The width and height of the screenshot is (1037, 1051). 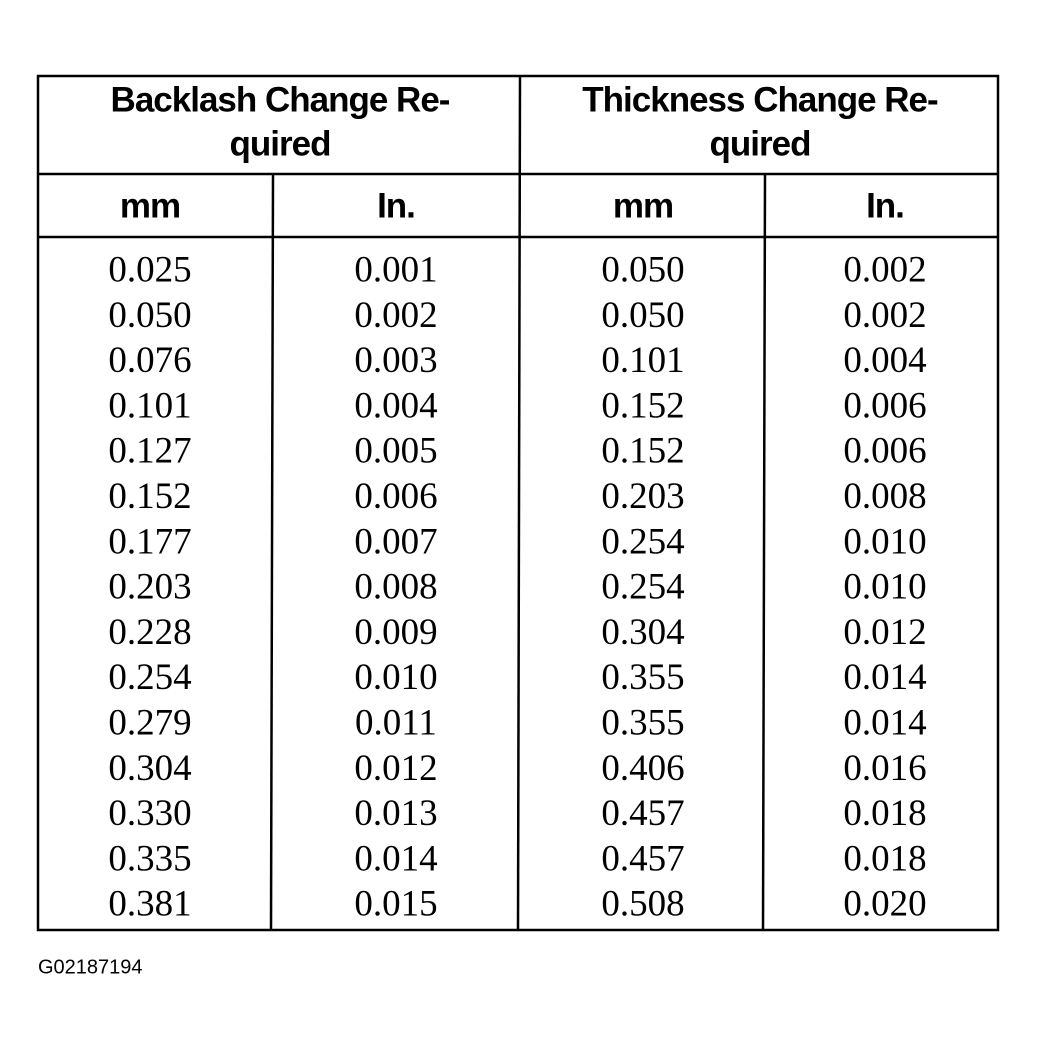 I want to click on table-cell: 0.001, so click(x=395, y=269).